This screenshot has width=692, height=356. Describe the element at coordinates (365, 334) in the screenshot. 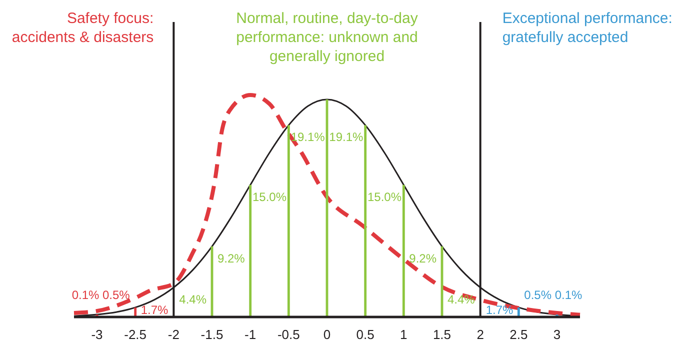

I see `x-tick-label: 0.5` at that location.